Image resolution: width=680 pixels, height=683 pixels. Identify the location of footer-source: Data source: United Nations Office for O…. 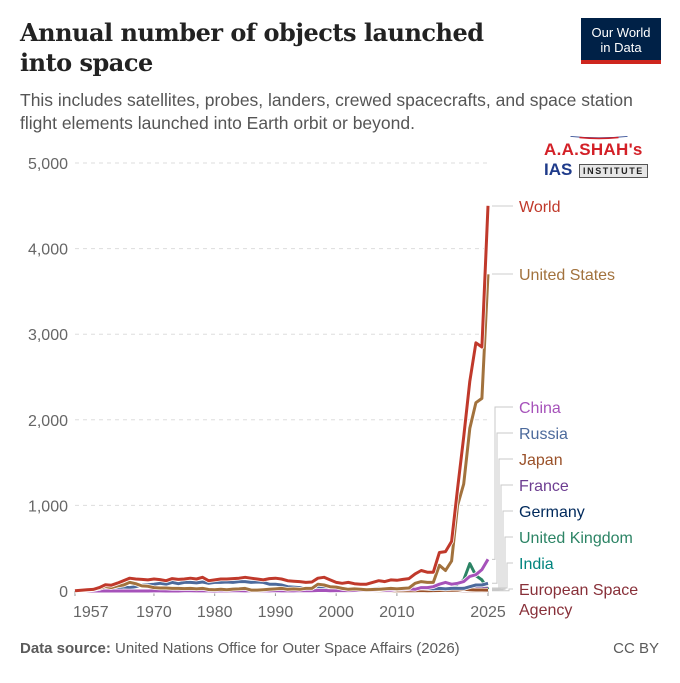
(240, 648).